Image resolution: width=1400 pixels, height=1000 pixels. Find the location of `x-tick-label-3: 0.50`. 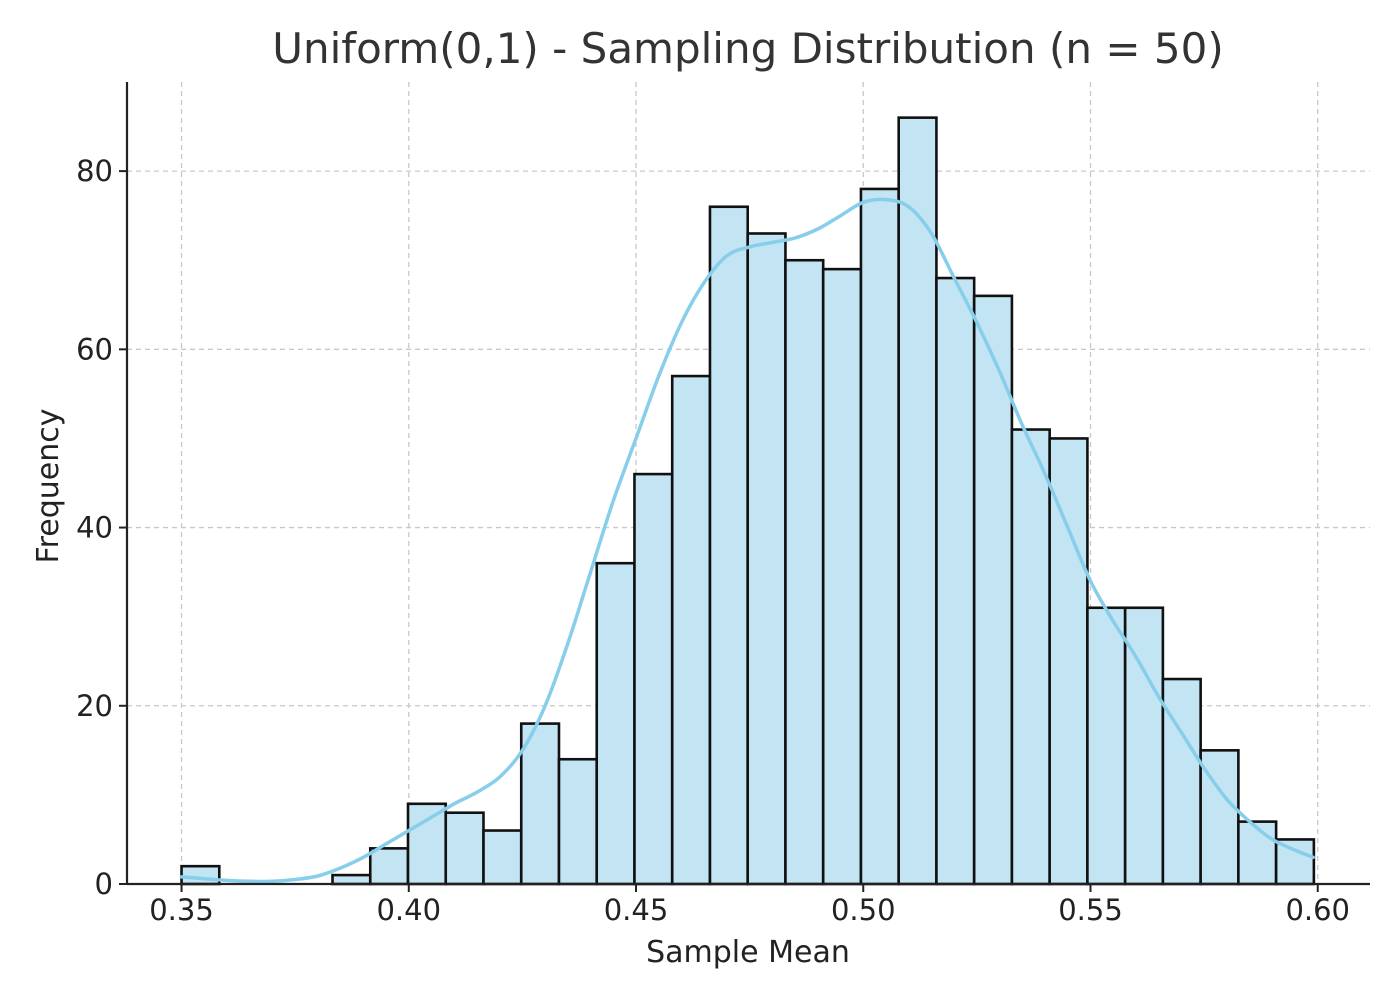

x-tick-label-3: 0.50 is located at coordinates (863, 910).